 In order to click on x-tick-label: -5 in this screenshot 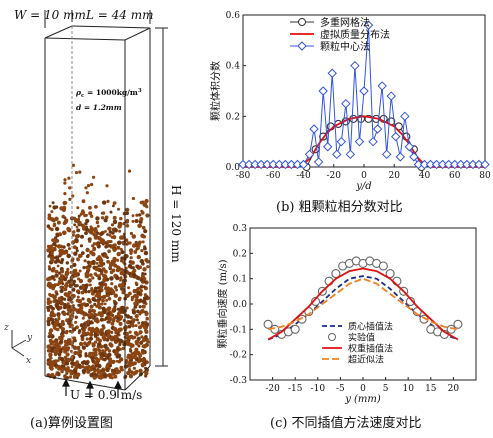, I will do `click(340, 389)`.